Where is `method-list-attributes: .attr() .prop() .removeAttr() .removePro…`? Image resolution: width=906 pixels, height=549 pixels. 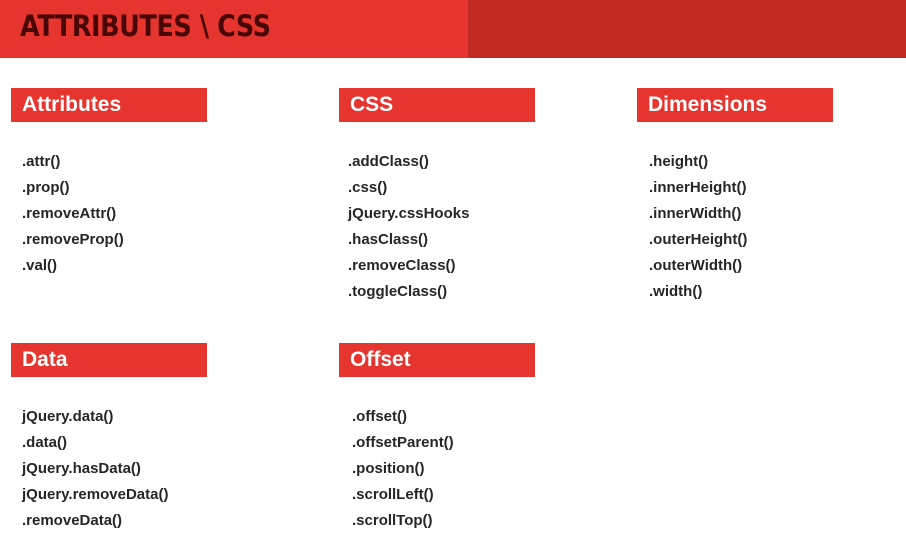 method-list-attributes: .attr() .prop() .removeAttr() .removePro… is located at coordinates (109, 218).